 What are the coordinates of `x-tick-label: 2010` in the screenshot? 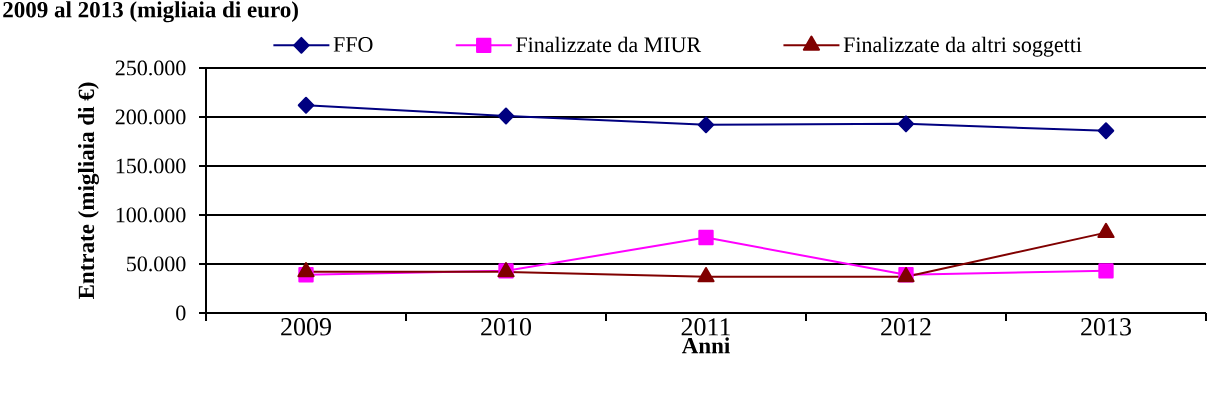 It's located at (506, 327).